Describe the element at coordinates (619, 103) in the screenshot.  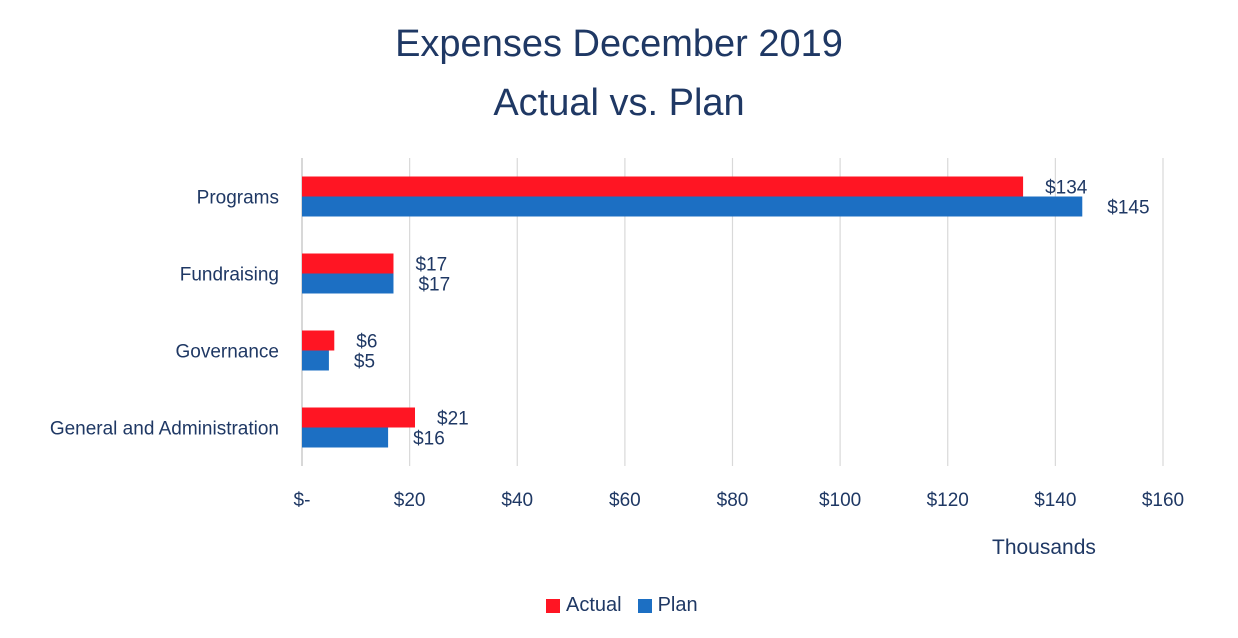
I see `chart-subtitle: Actual vs. Plan` at that location.